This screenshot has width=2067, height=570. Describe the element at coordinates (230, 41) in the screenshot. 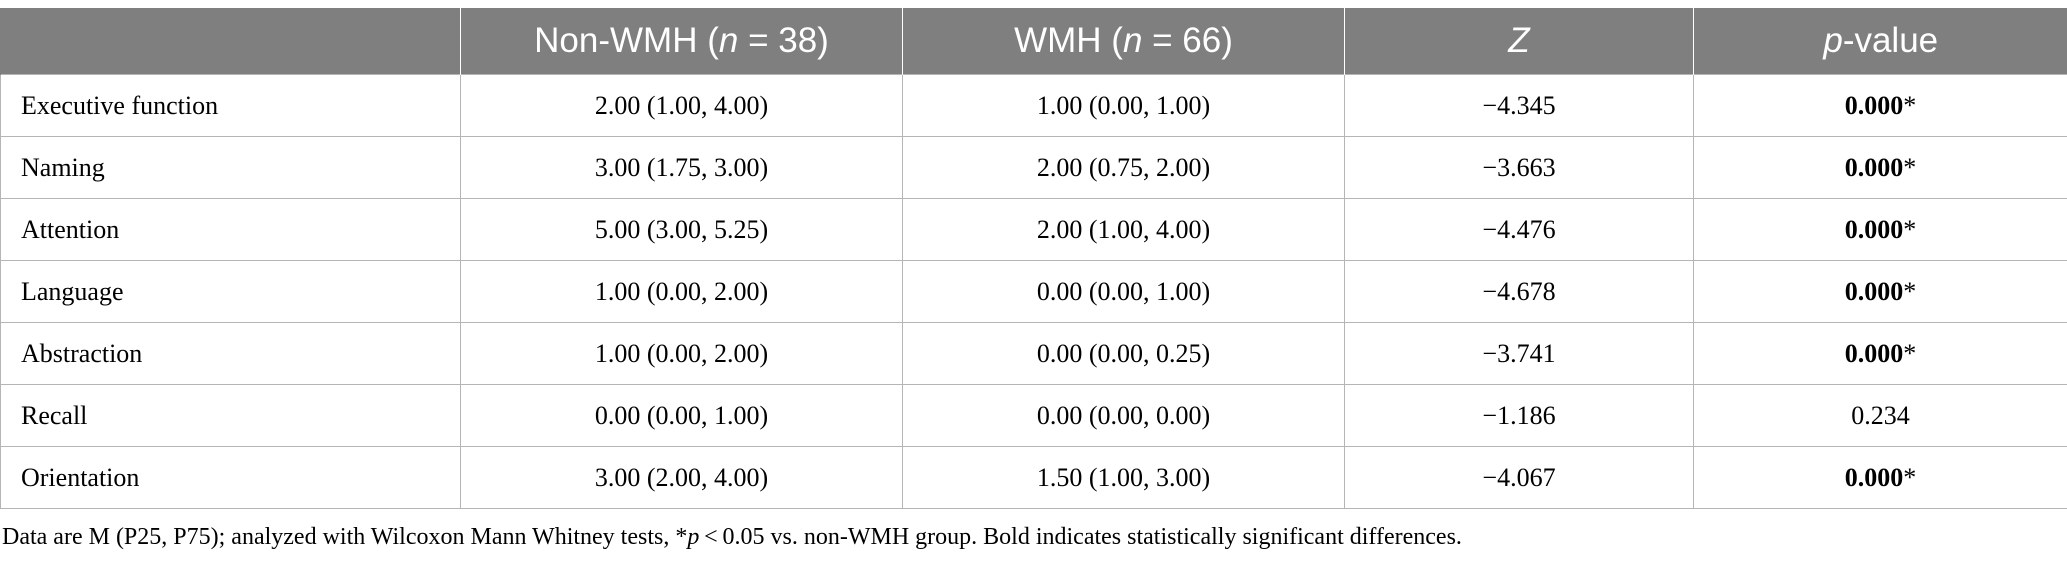

I see `header-cell-label` at that location.